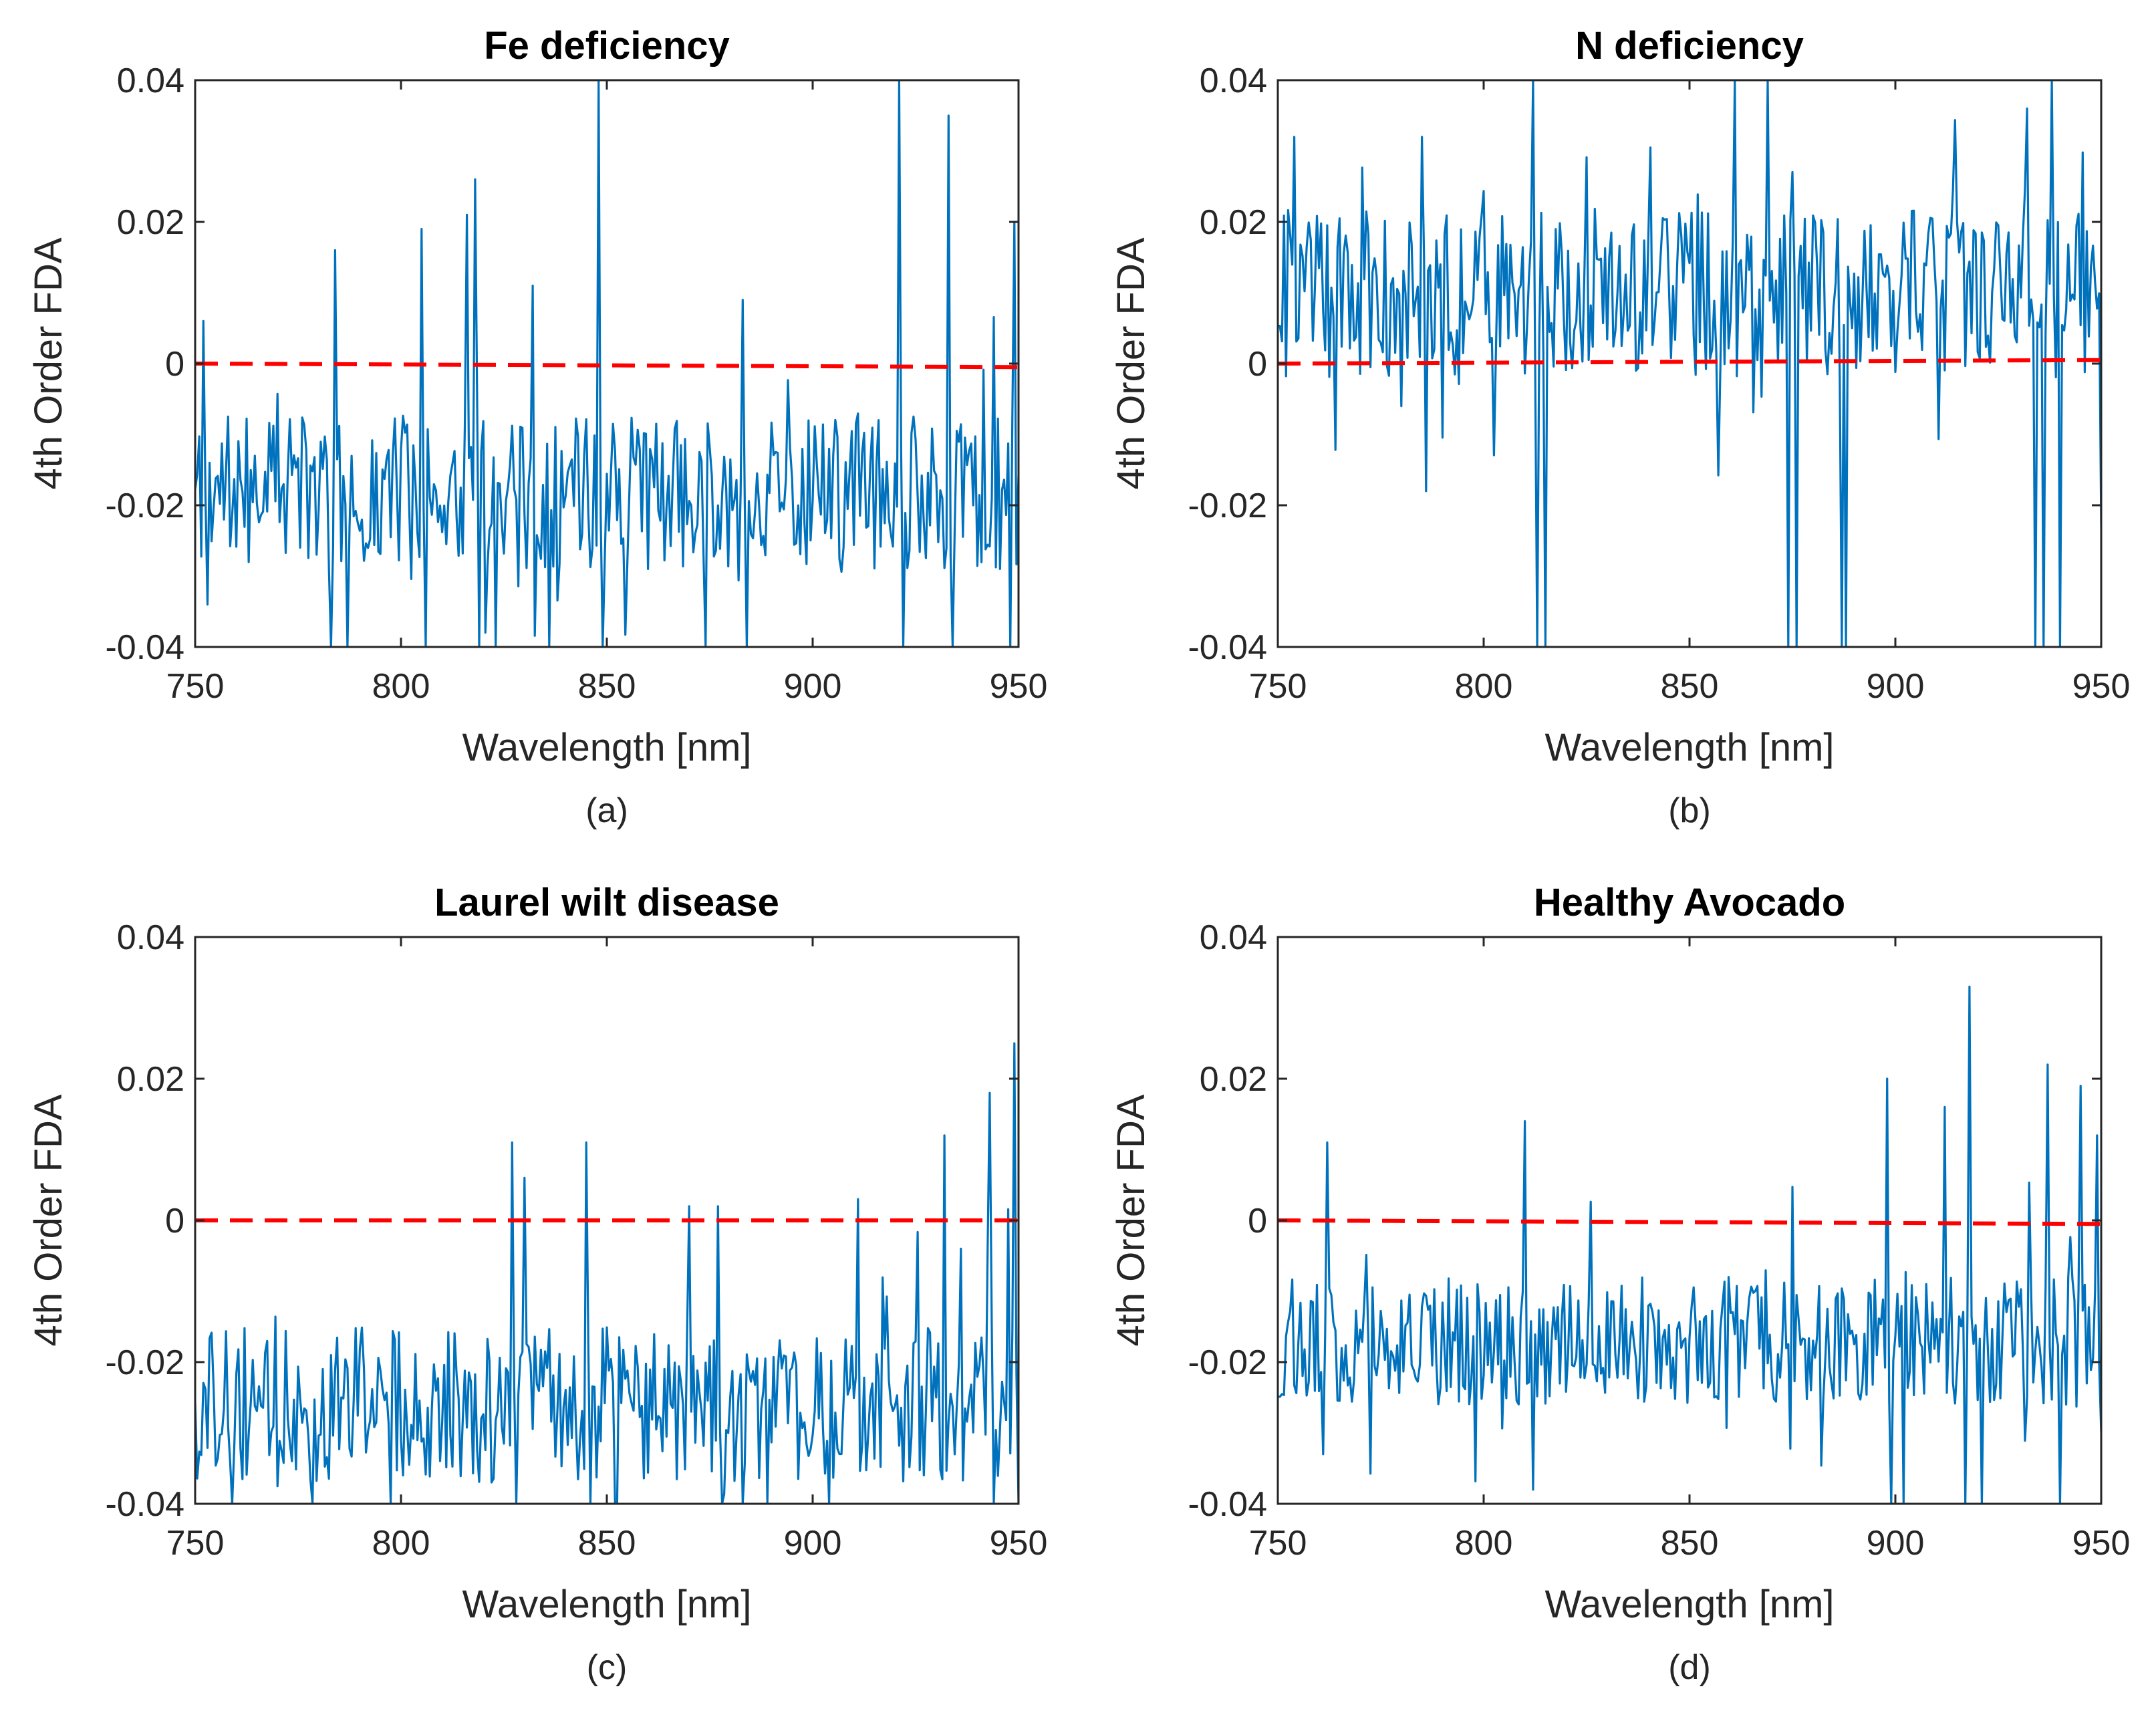  I want to click on plot-area, so click(1689, 363).